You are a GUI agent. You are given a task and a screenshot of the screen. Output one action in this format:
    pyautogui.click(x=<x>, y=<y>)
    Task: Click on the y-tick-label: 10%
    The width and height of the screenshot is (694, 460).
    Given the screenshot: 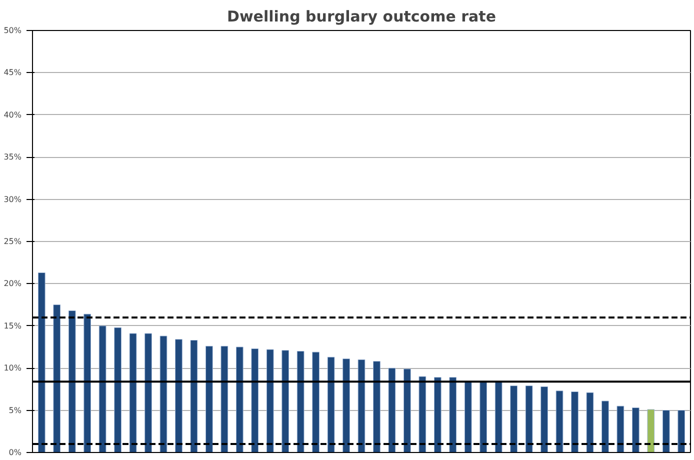 What is the action you would take?
    pyautogui.click(x=13, y=368)
    